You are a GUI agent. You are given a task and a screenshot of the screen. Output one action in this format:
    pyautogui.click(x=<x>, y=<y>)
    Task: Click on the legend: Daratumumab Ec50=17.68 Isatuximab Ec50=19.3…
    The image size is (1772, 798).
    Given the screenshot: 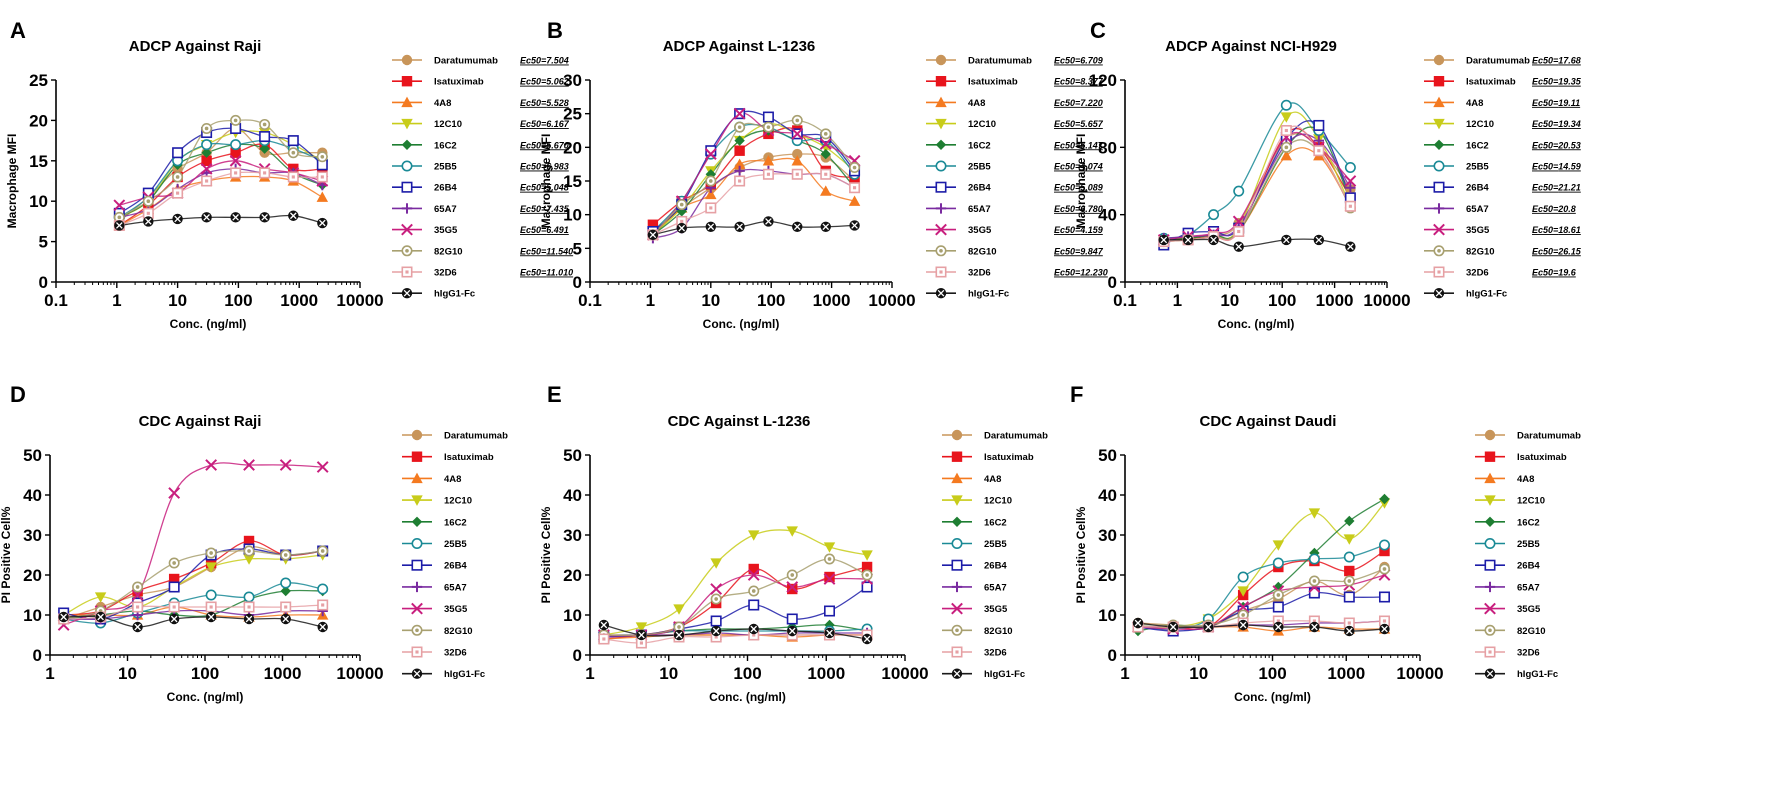 What is the action you would take?
    pyautogui.click(x=1503, y=177)
    